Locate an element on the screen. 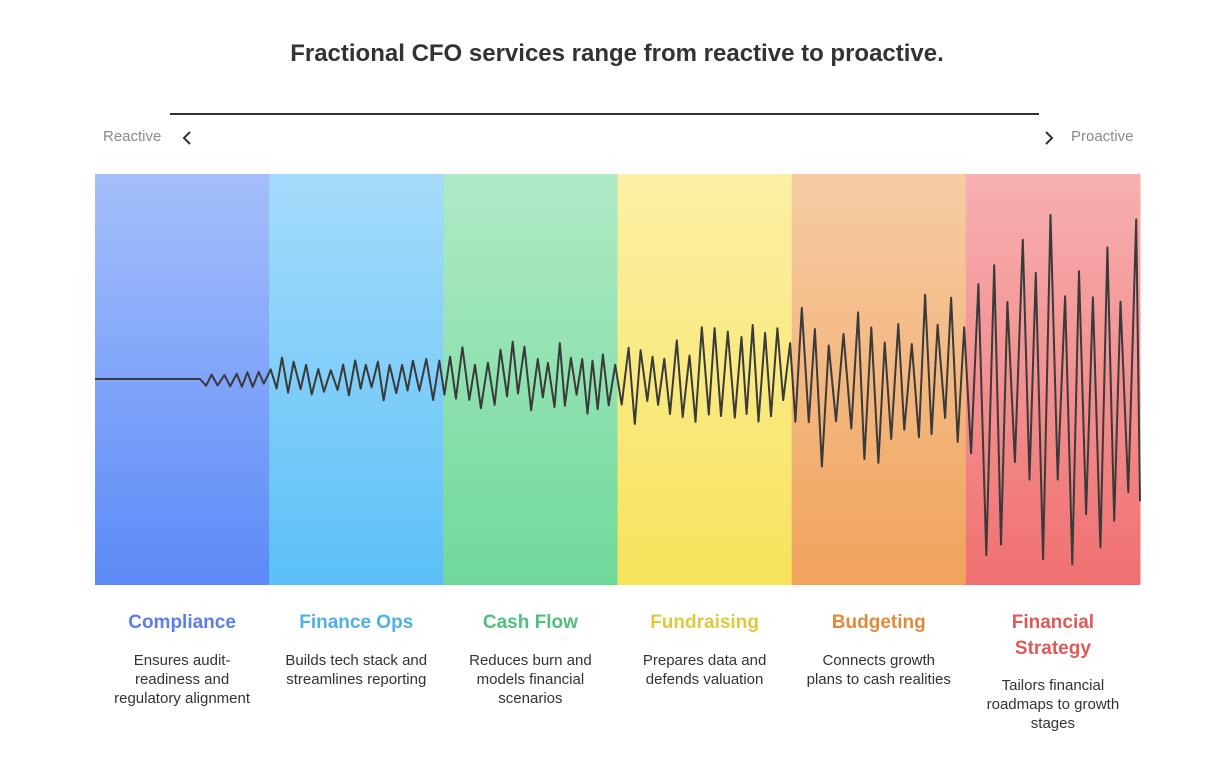 This screenshot has height=774, width=1212. chevron-right-icon is located at coordinates (1049, 138).